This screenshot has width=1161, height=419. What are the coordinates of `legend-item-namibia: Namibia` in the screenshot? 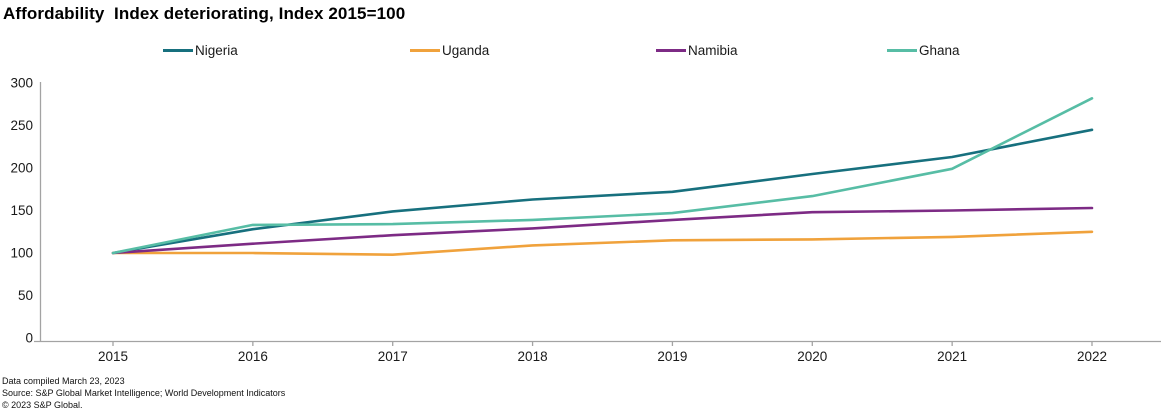 It's located at (697, 50).